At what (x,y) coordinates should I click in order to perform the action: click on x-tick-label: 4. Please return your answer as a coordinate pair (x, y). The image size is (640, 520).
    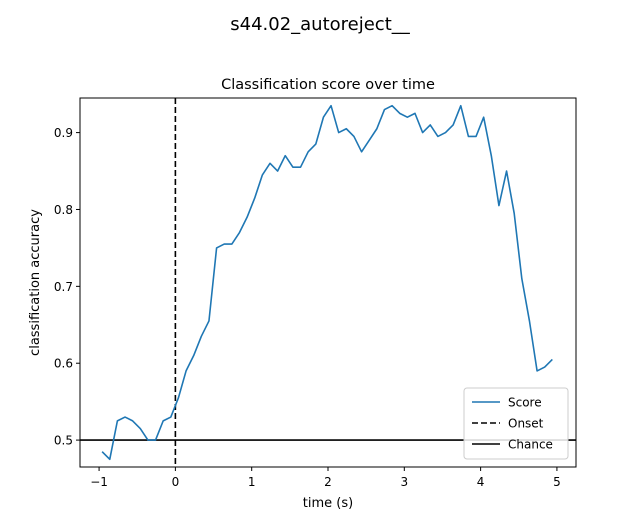
    Looking at the image, I should click on (481, 482).